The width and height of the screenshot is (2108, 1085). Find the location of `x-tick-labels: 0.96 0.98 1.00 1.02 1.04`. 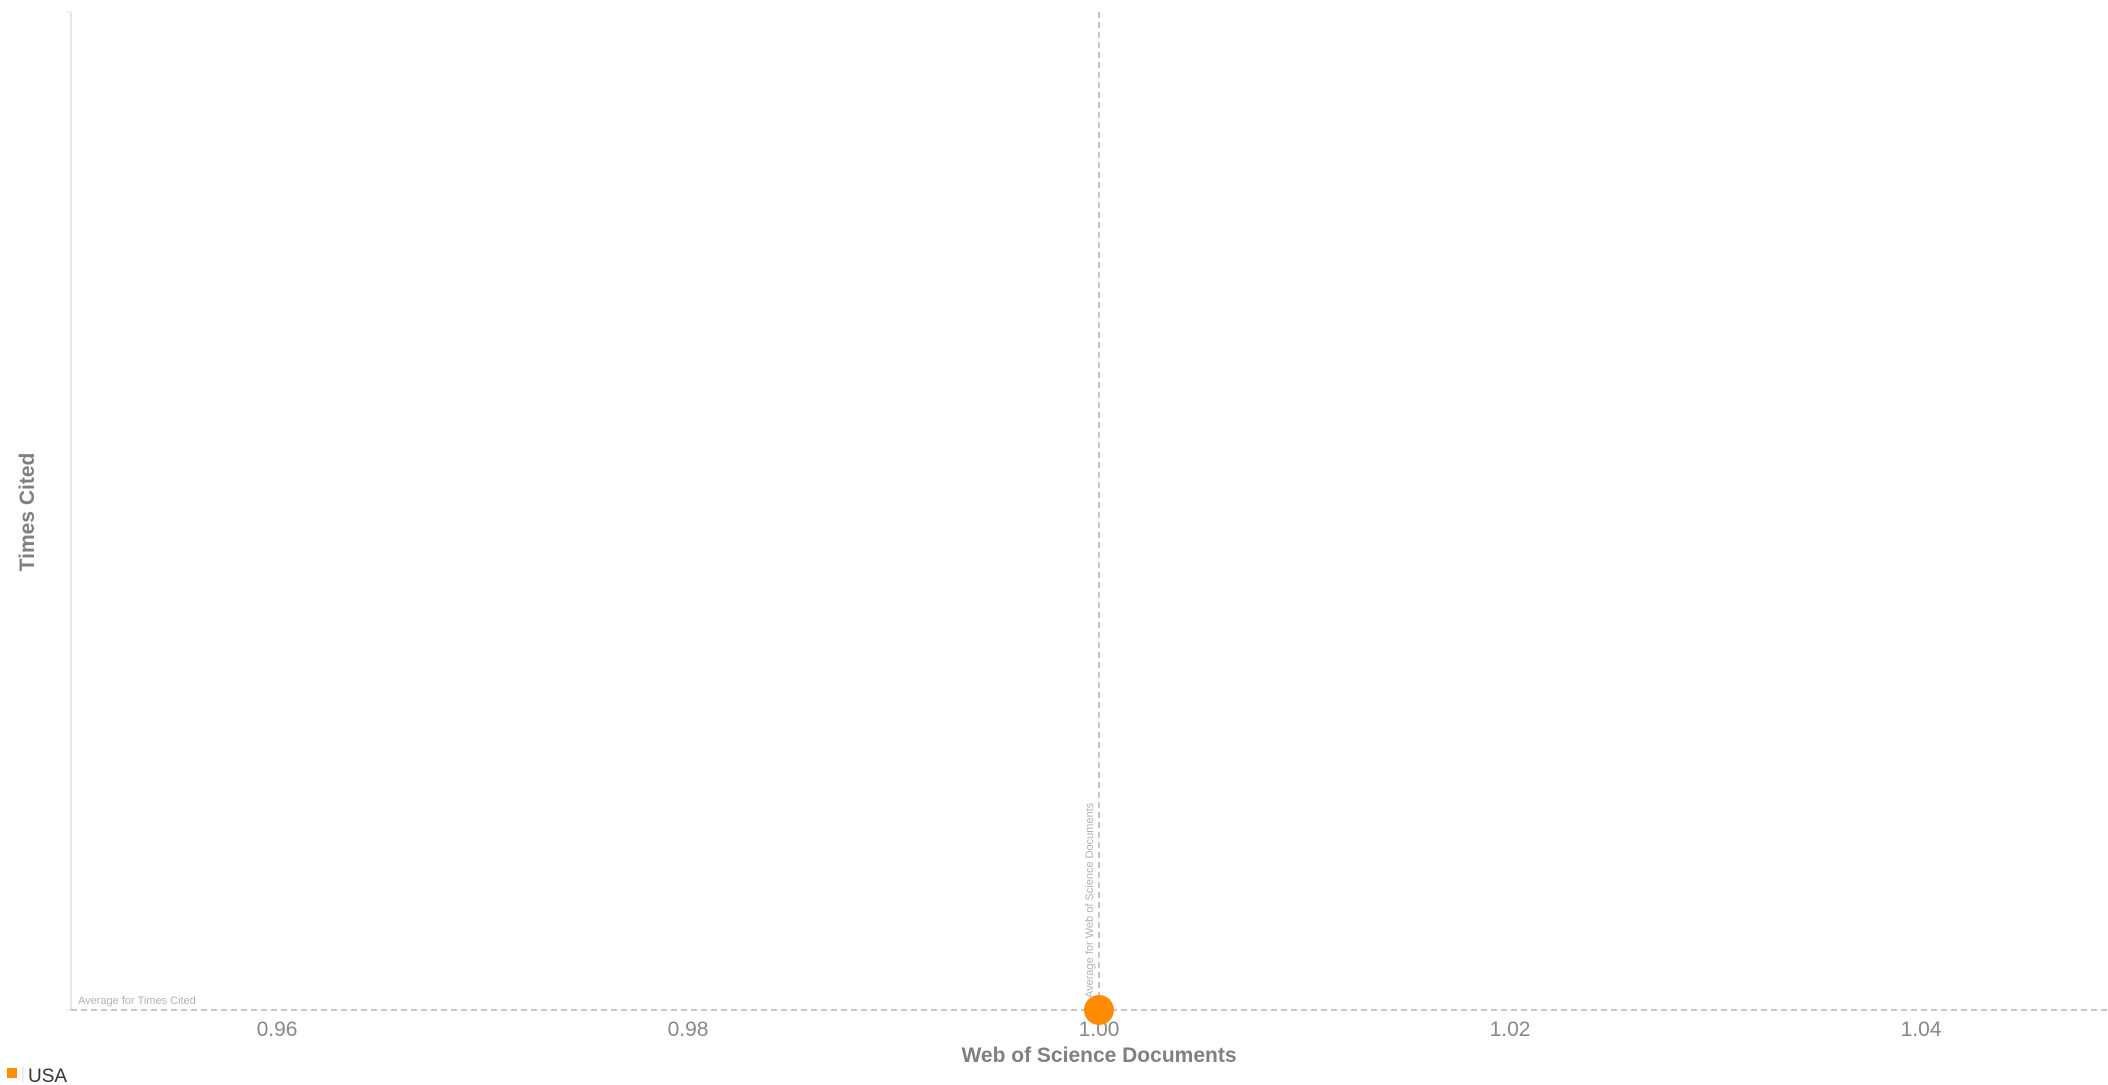

x-tick-labels: 0.96 0.98 1.00 1.02 1.04 is located at coordinates (1099, 1029).